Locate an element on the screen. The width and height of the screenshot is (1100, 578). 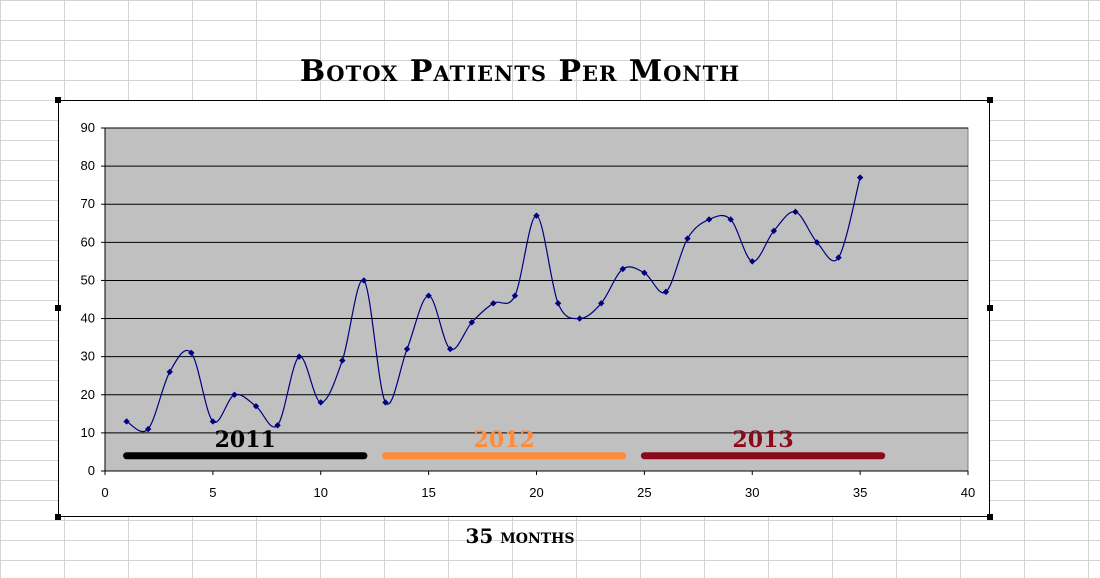
resize-handle-top-left is located at coordinates (58, 100).